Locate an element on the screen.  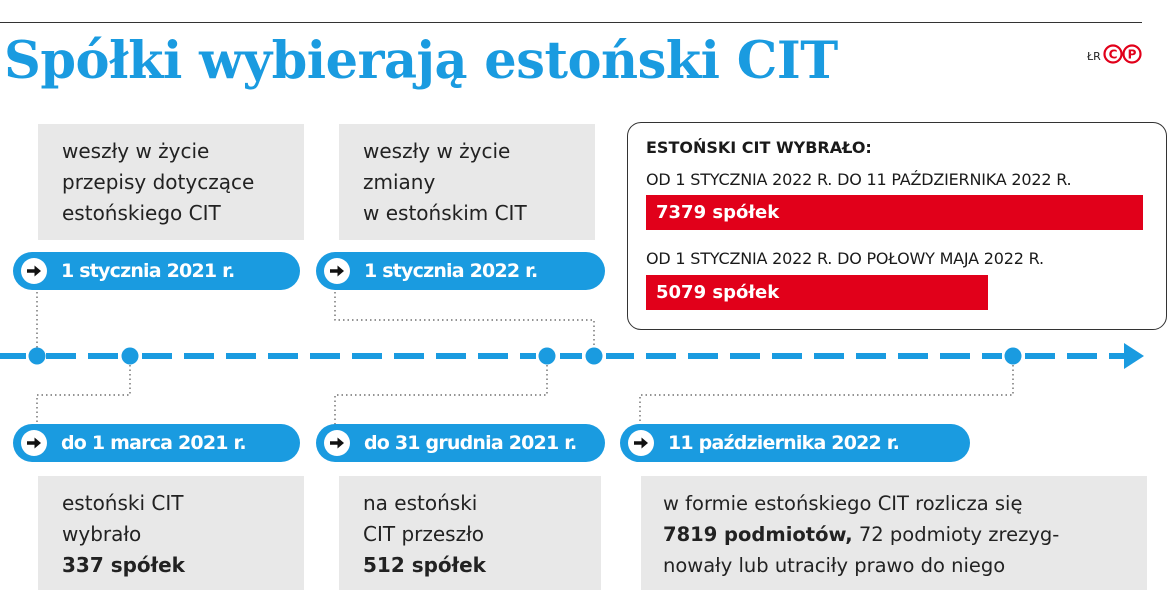
date-label: 1 stycznia 2021 r. is located at coordinates (148, 271).